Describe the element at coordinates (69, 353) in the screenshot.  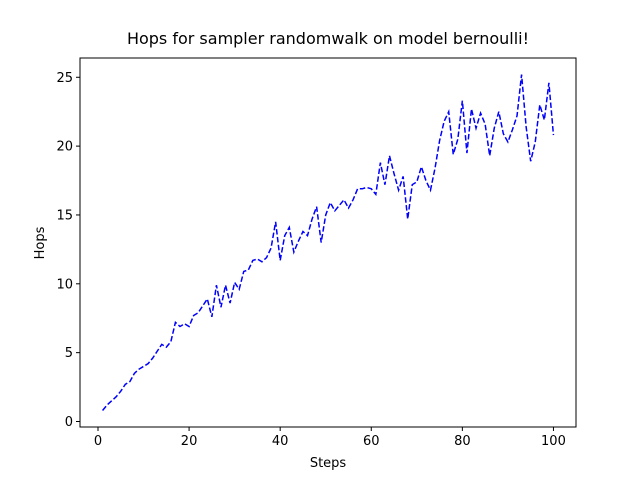
I see `y-tick-label: 5` at that location.